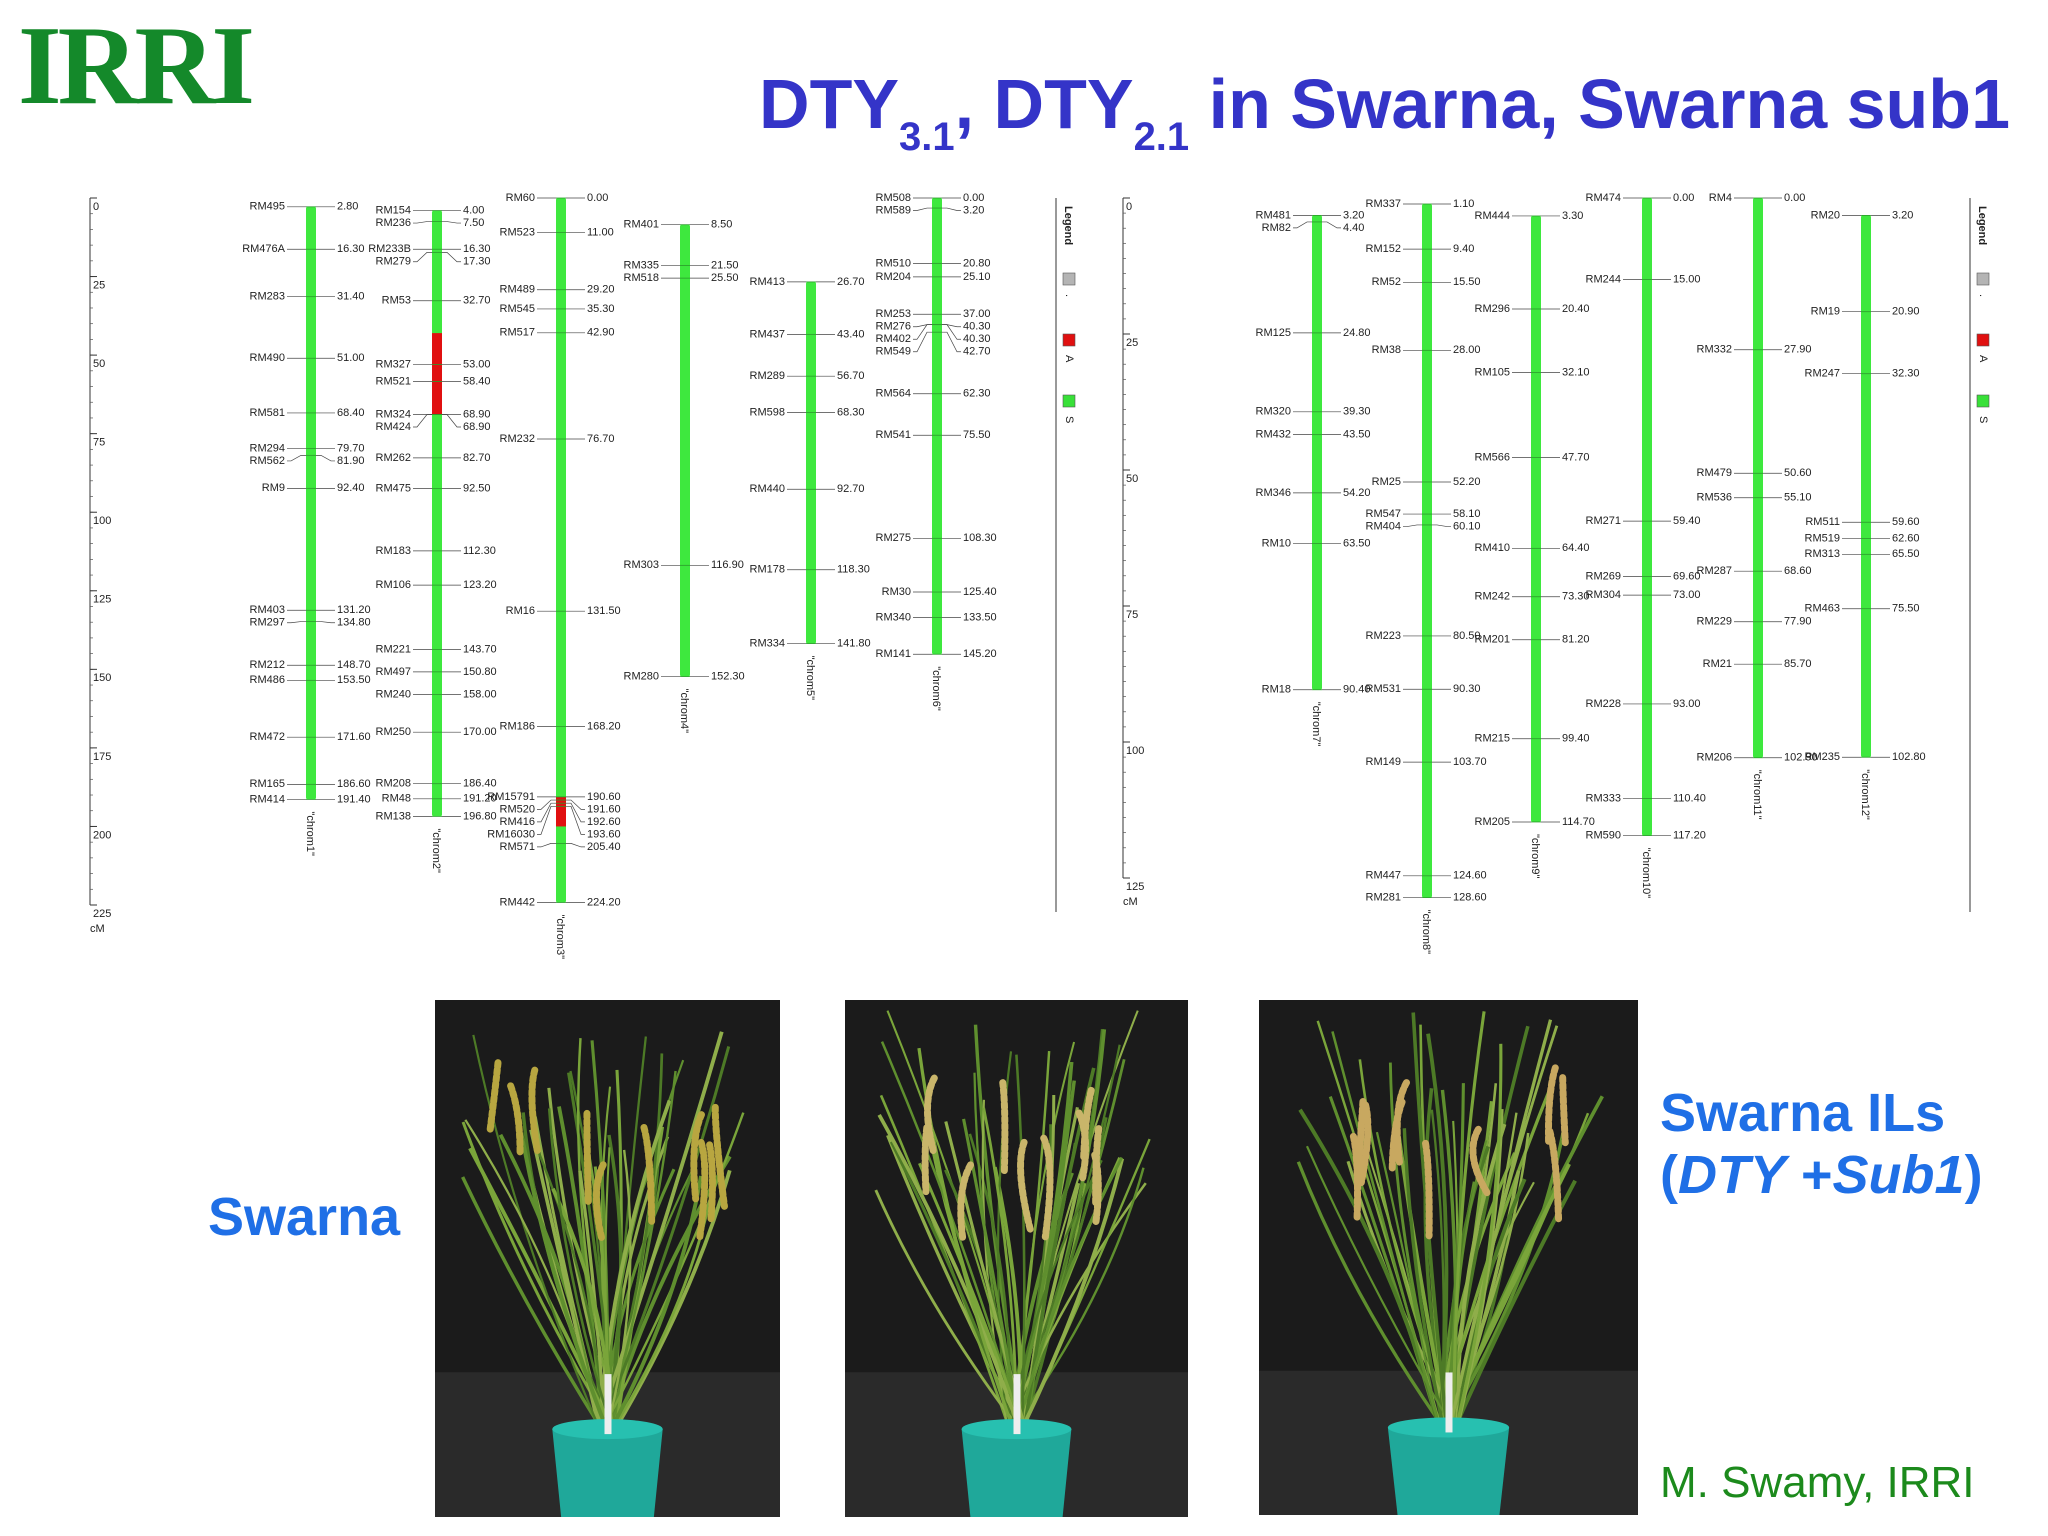 Image resolution: width=2048 pixels, height=1536 pixels. What do you see at coordinates (1906, 554) in the screenshot?
I see `marker-position: 65.50` at bounding box center [1906, 554].